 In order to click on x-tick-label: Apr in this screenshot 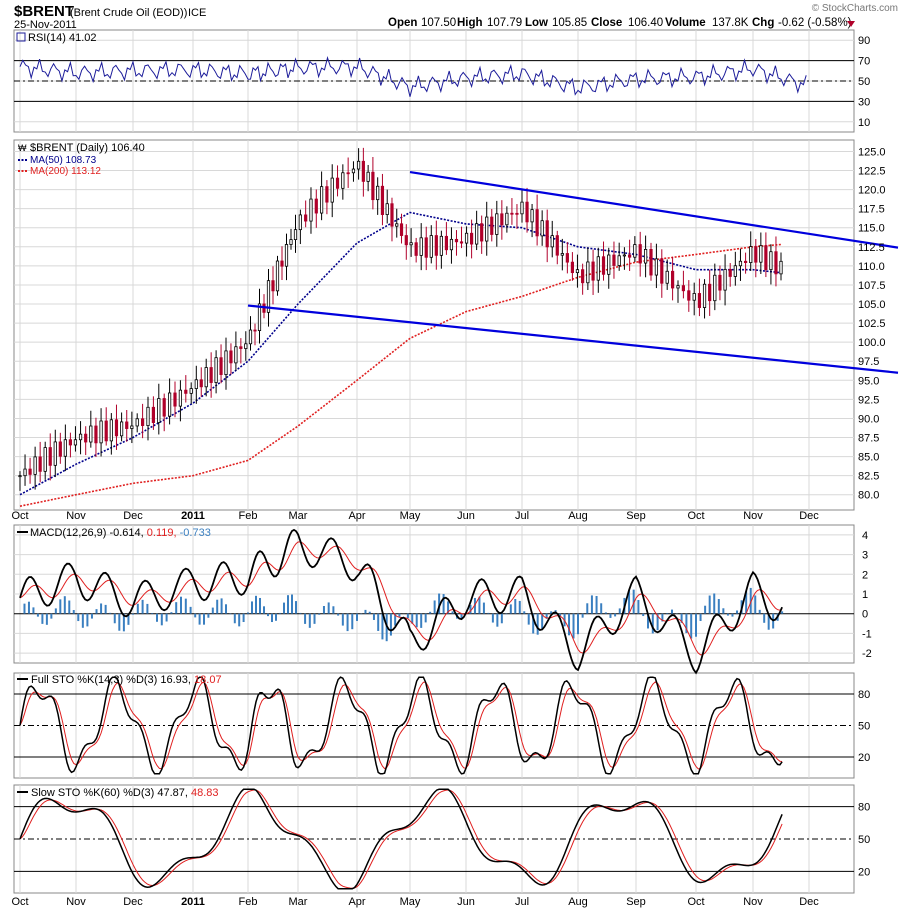, I will do `click(356, 902)`.